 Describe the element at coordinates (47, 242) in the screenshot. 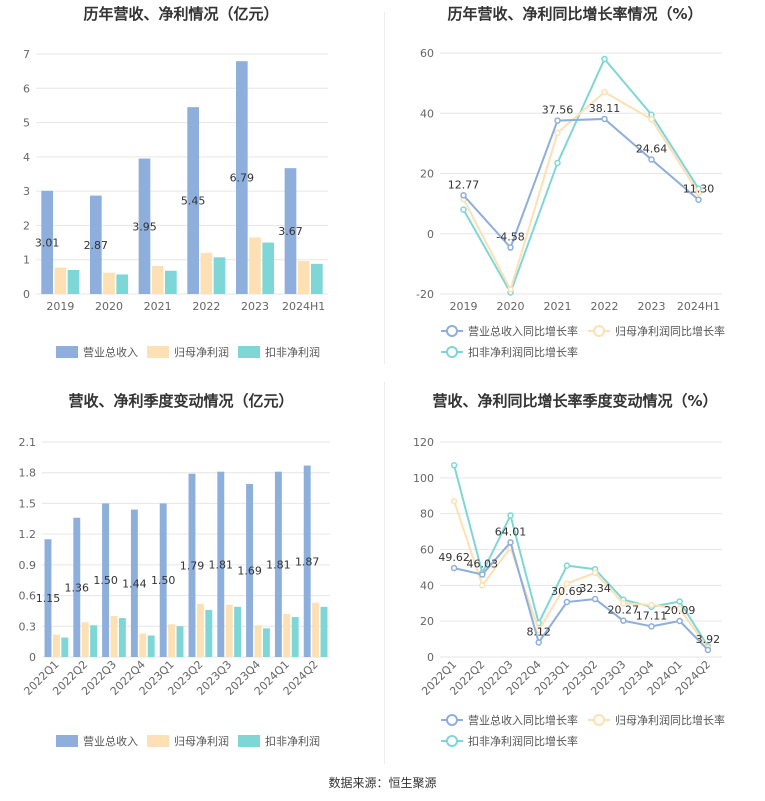

I see `data-label: 3.01` at that location.